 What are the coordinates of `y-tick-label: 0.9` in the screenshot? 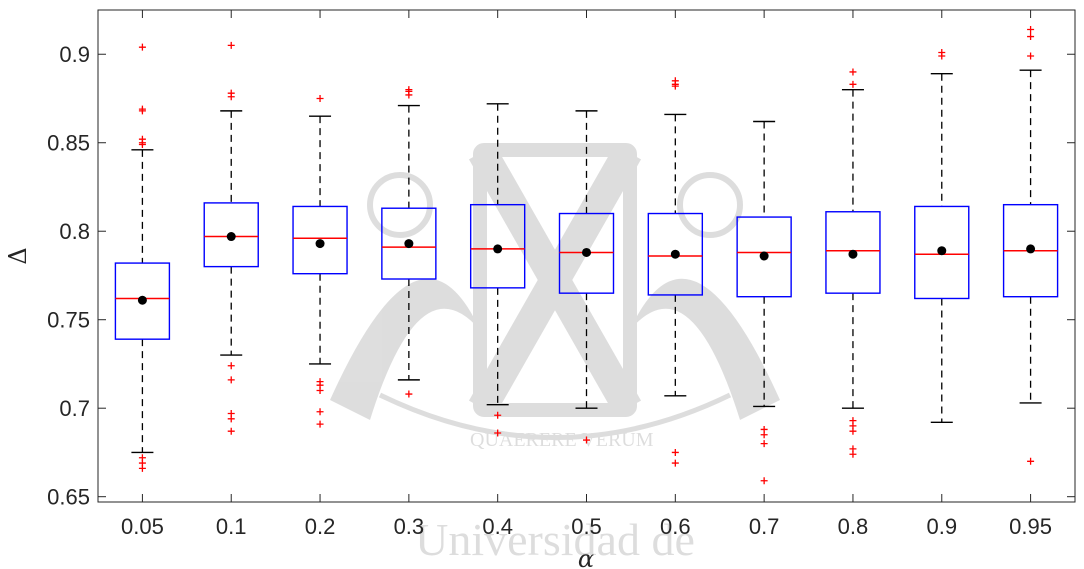 It's located at (74, 54).